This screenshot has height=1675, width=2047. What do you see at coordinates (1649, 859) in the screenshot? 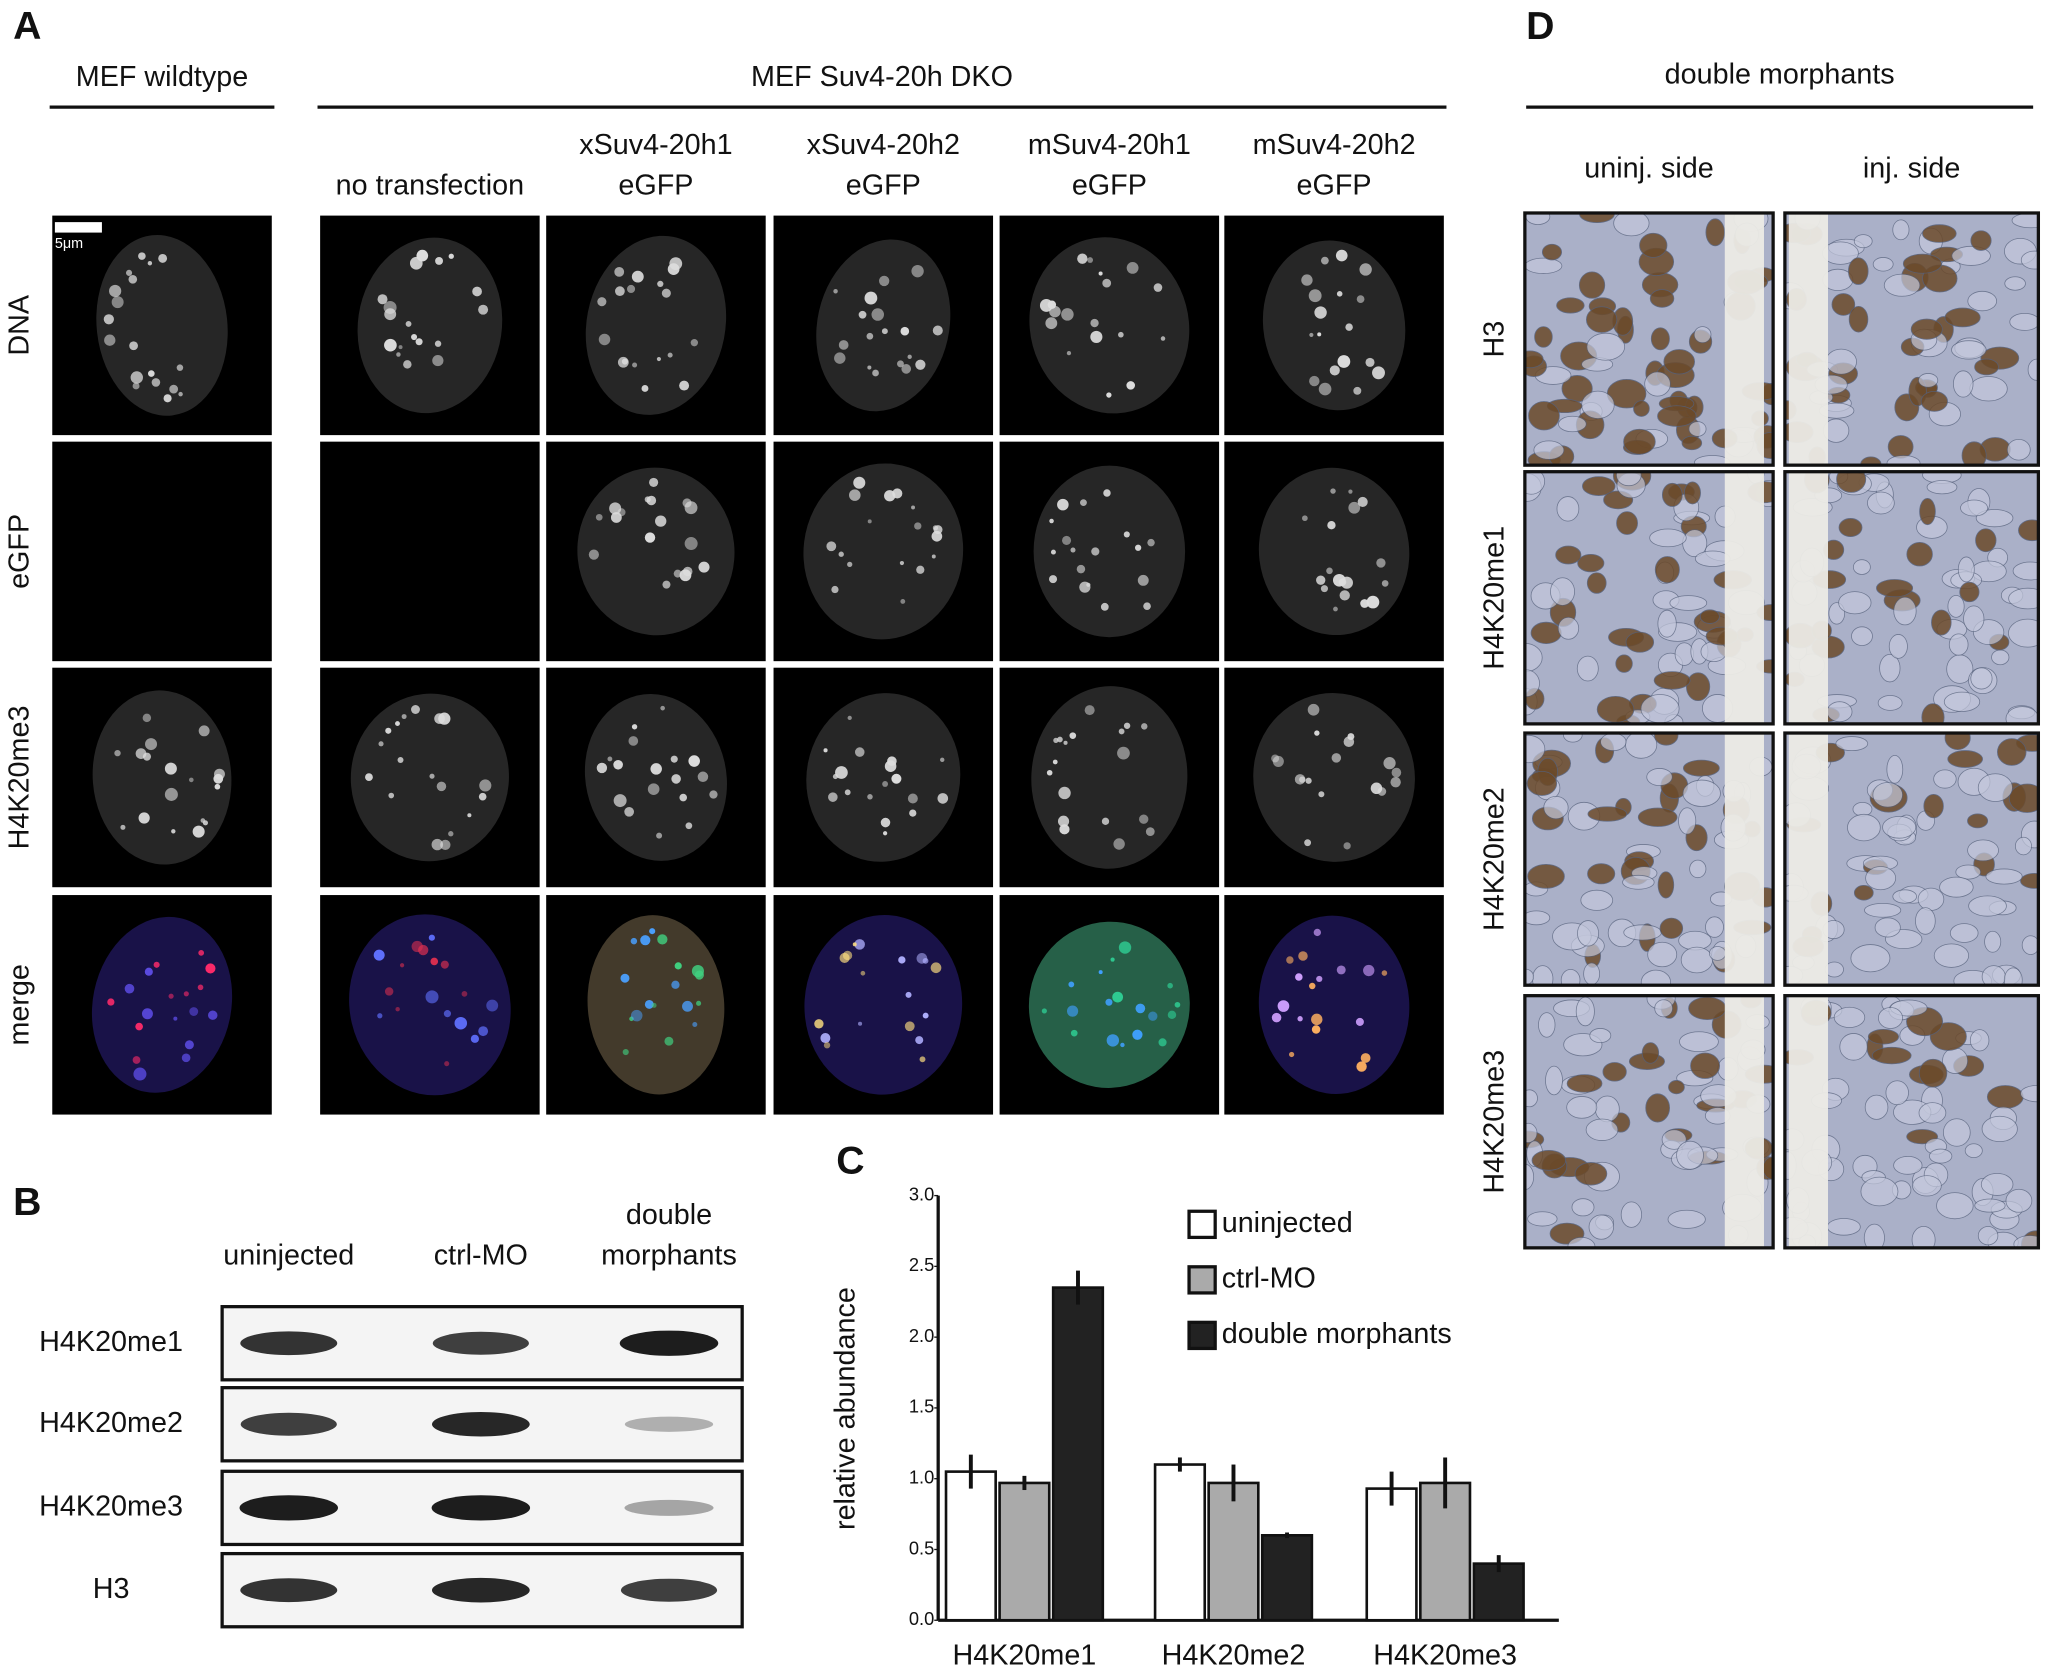
I see `histology` at bounding box center [1649, 859].